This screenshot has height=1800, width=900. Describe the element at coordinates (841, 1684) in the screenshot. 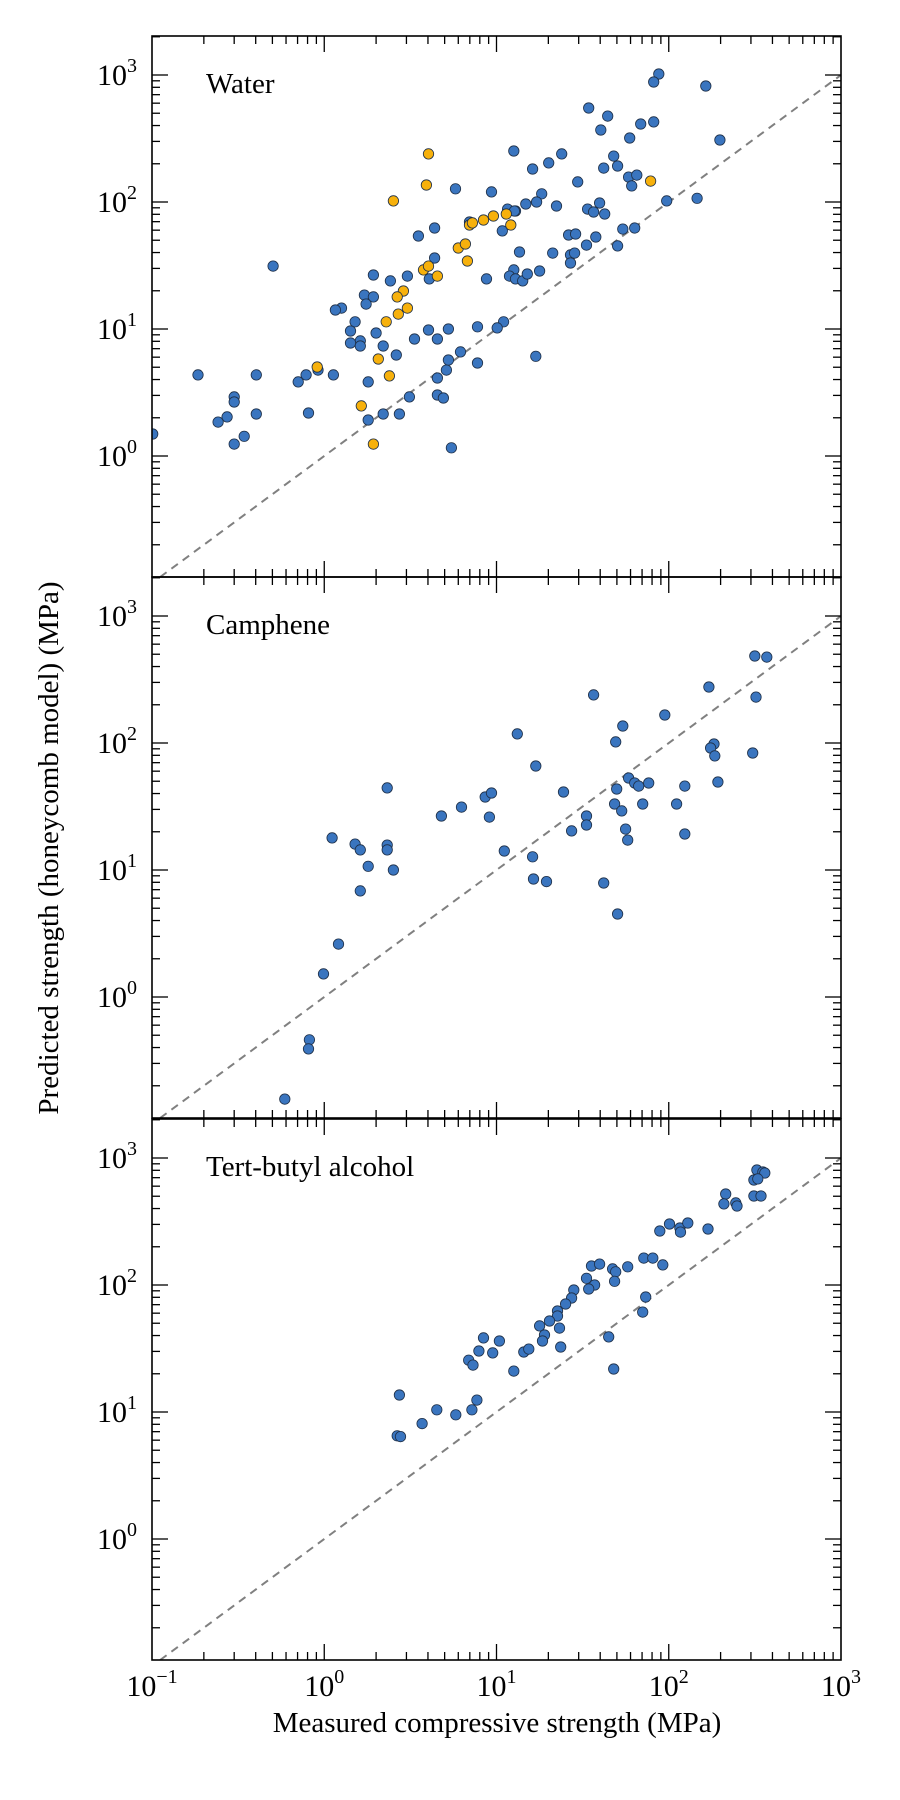

I see `x-tick-label: 10³` at that location.